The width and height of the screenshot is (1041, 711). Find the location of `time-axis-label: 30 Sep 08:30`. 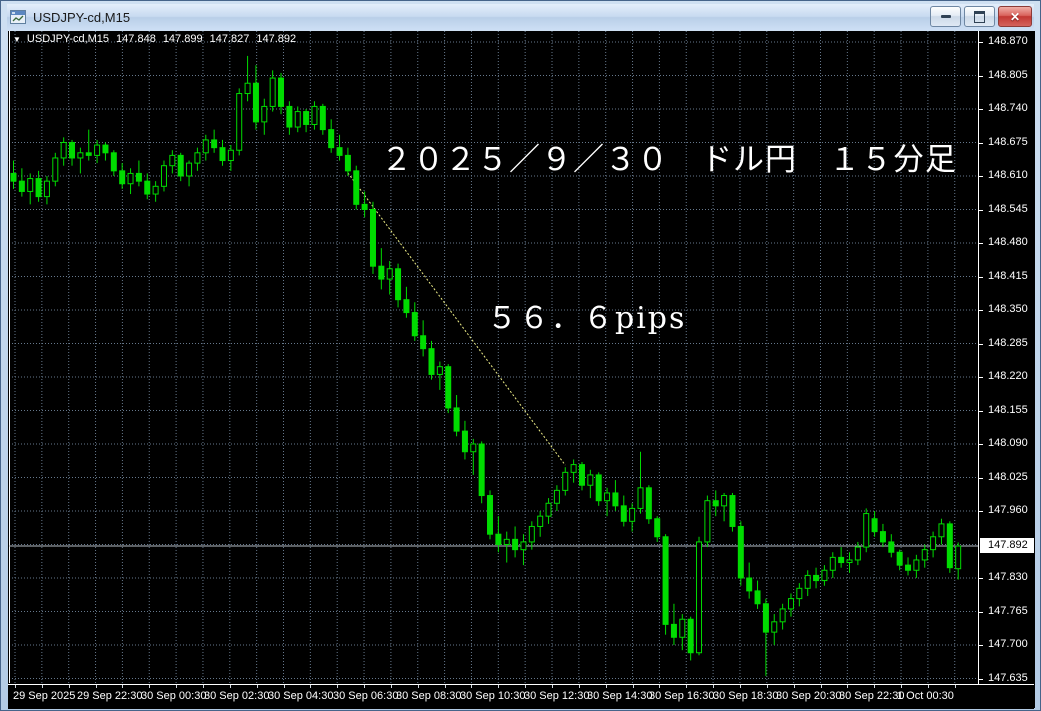

time-axis-label: 30 Sep 08:30 is located at coordinates (429, 696).